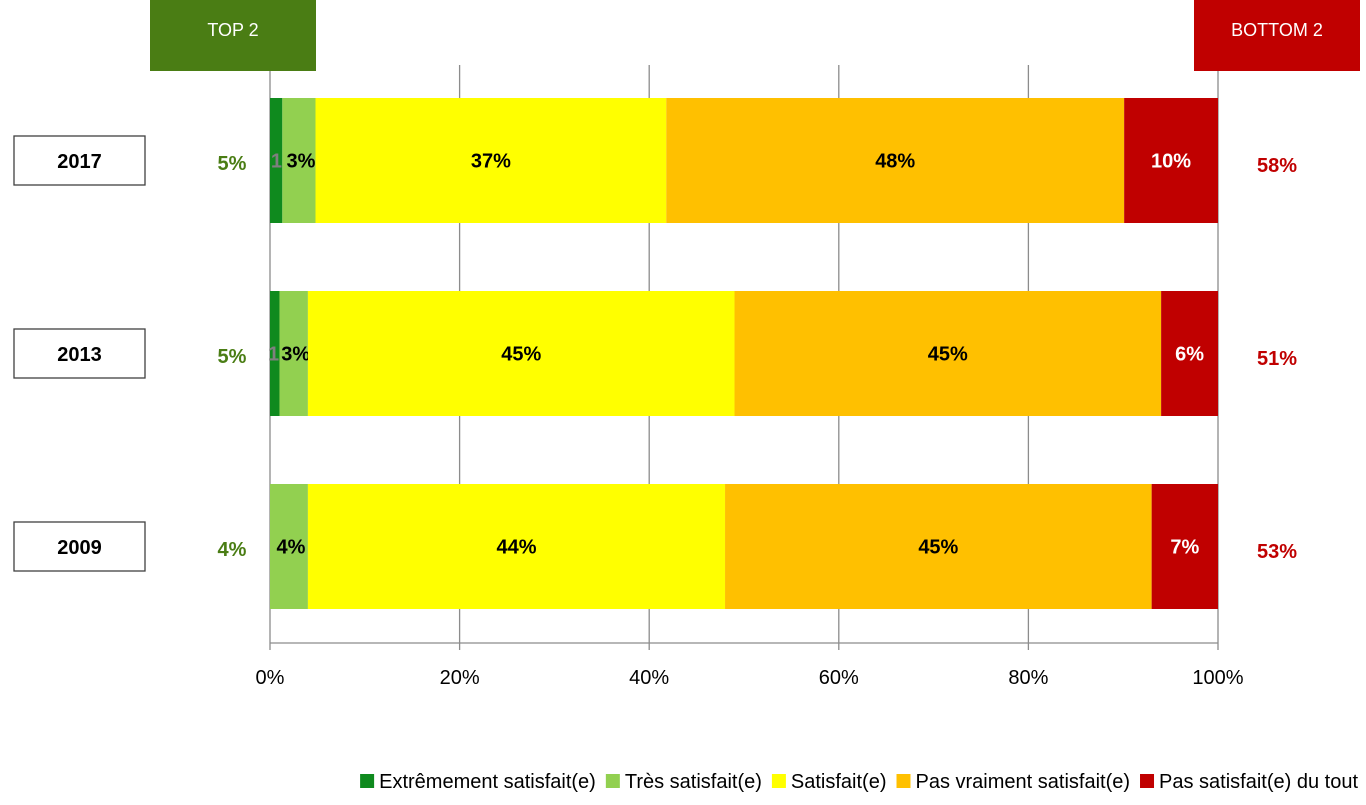 The height and width of the screenshot is (805, 1366). What do you see at coordinates (839, 782) in the screenshot?
I see `legend-label: Satisfait(e)` at bounding box center [839, 782].